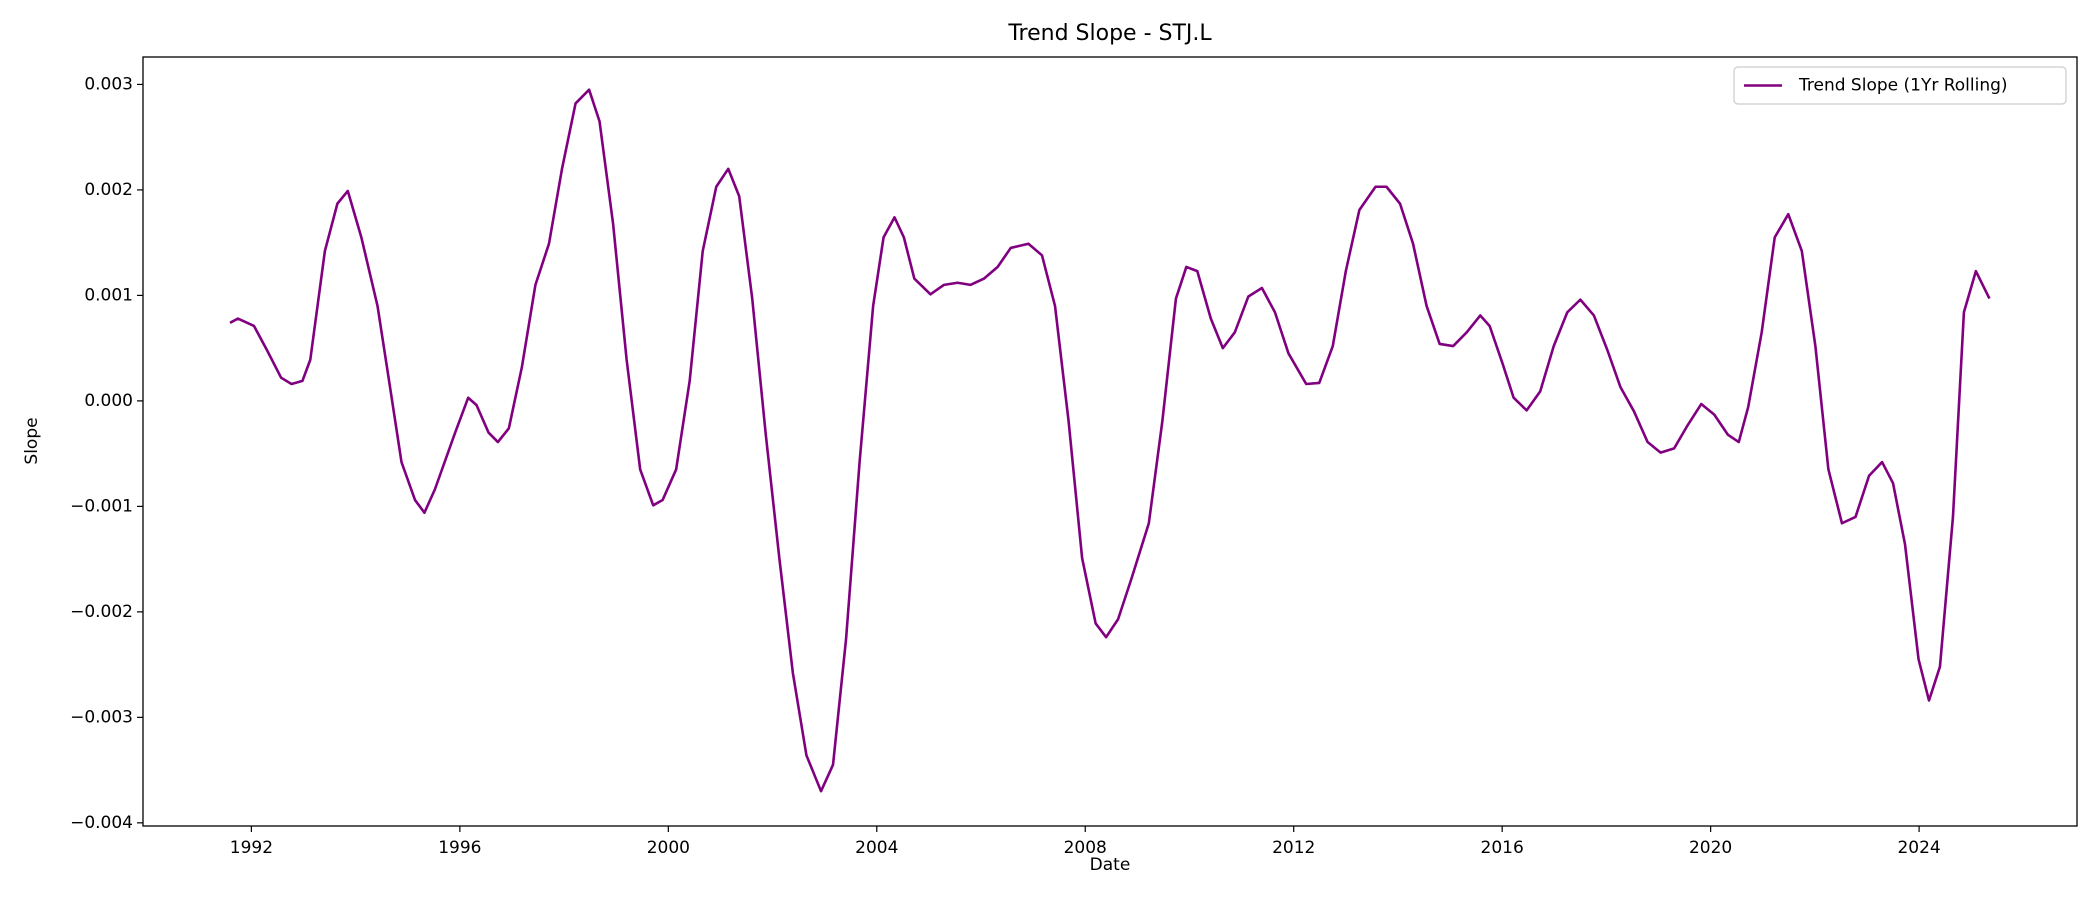 This screenshot has height=900, width=2100. What do you see at coordinates (1109, 33) in the screenshot?
I see `chart-title: Trend Slope - STJ.L` at bounding box center [1109, 33].